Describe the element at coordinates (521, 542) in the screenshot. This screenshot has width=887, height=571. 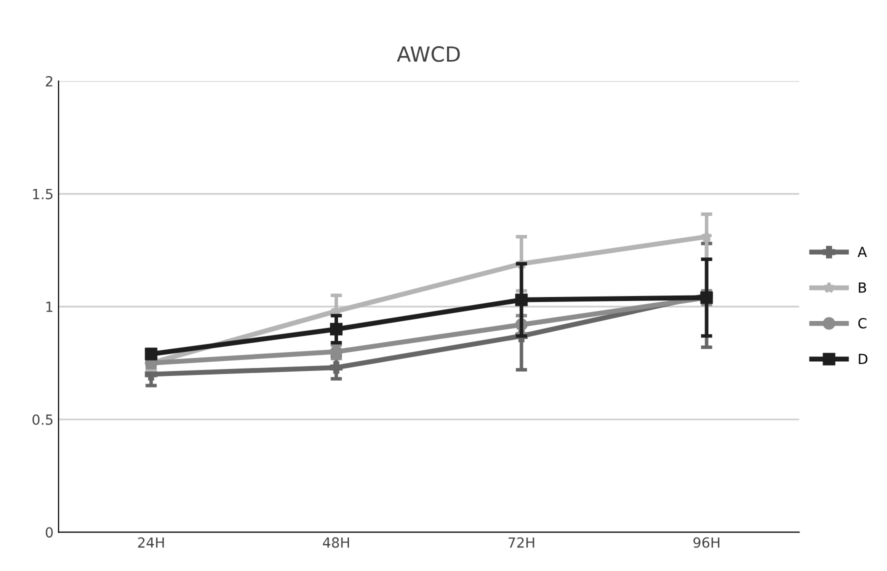
I see `x-tick-label: 72H` at that location.